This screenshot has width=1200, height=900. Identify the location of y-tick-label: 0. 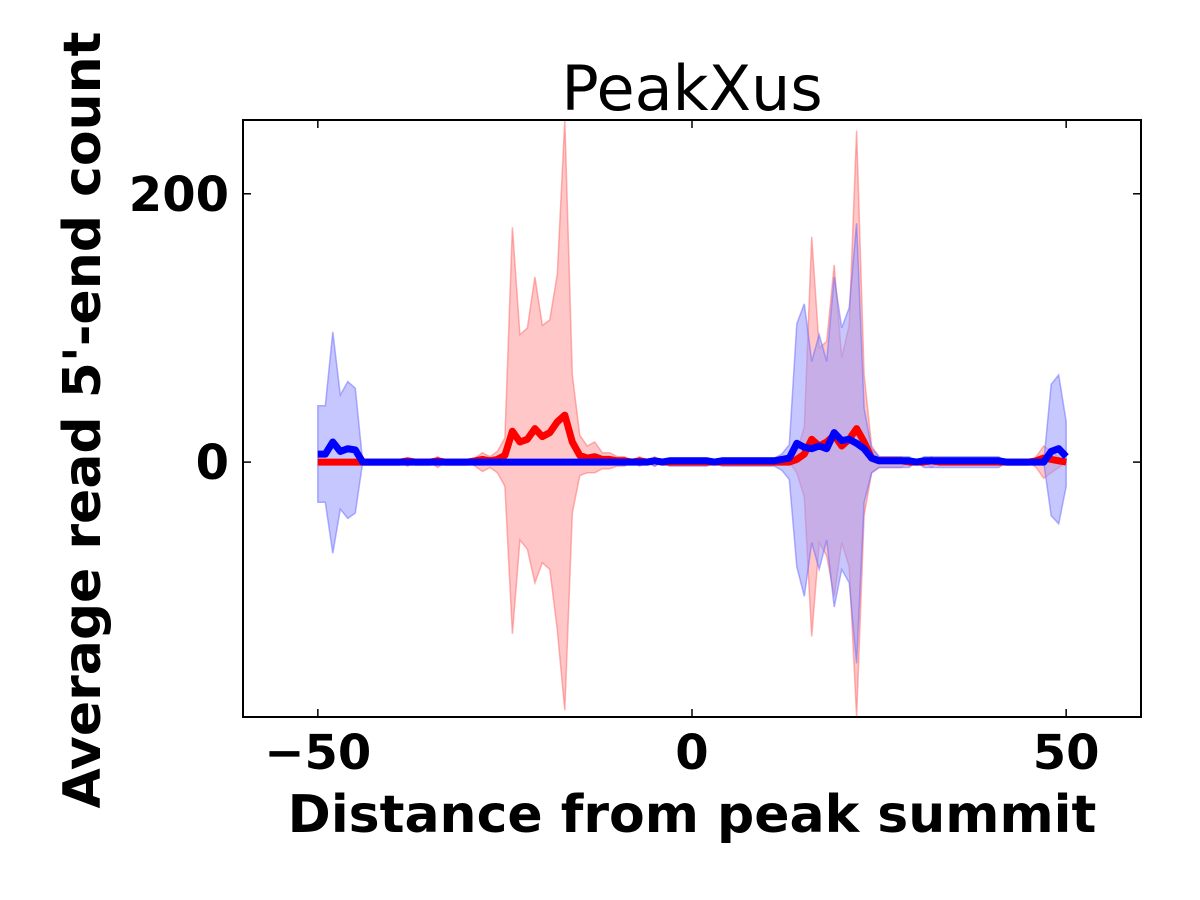
(212, 463).